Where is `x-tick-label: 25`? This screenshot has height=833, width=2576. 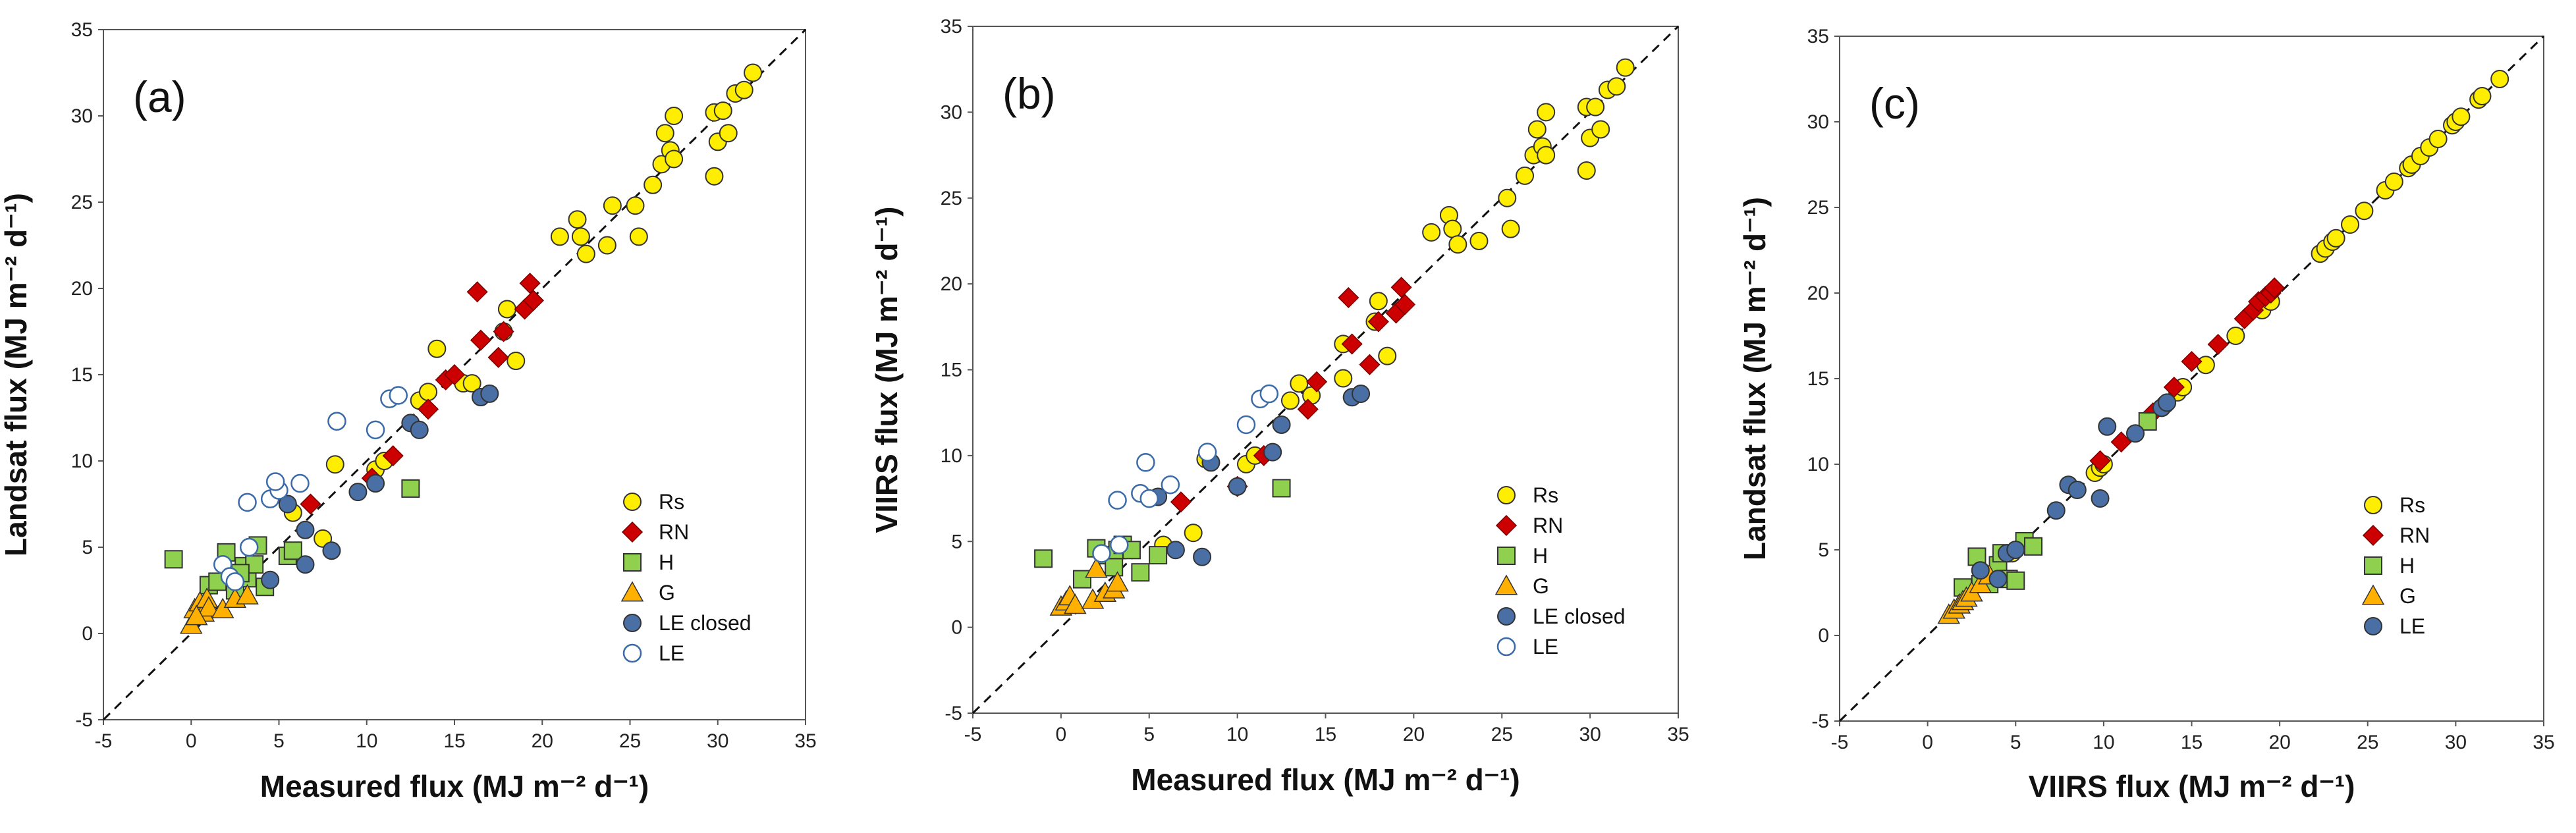
x-tick-label: 25 is located at coordinates (630, 741).